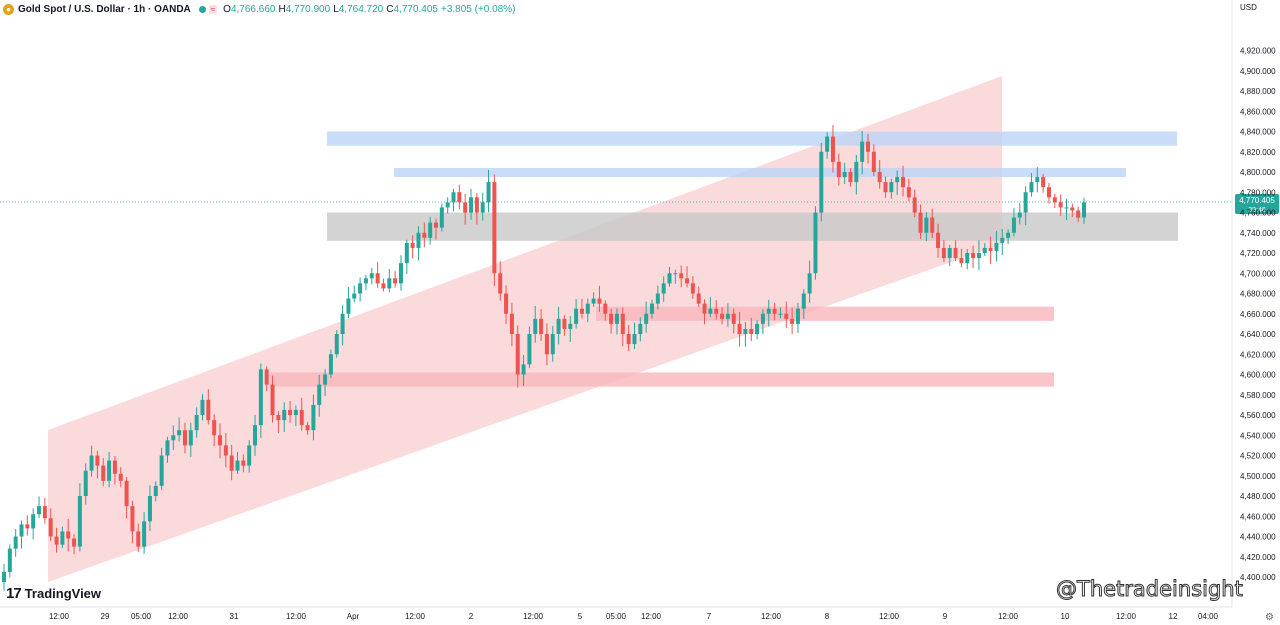 The width and height of the screenshot is (1280, 625). What do you see at coordinates (1258, 456) in the screenshot?
I see `y-tick-label: 4,520.000` at bounding box center [1258, 456].